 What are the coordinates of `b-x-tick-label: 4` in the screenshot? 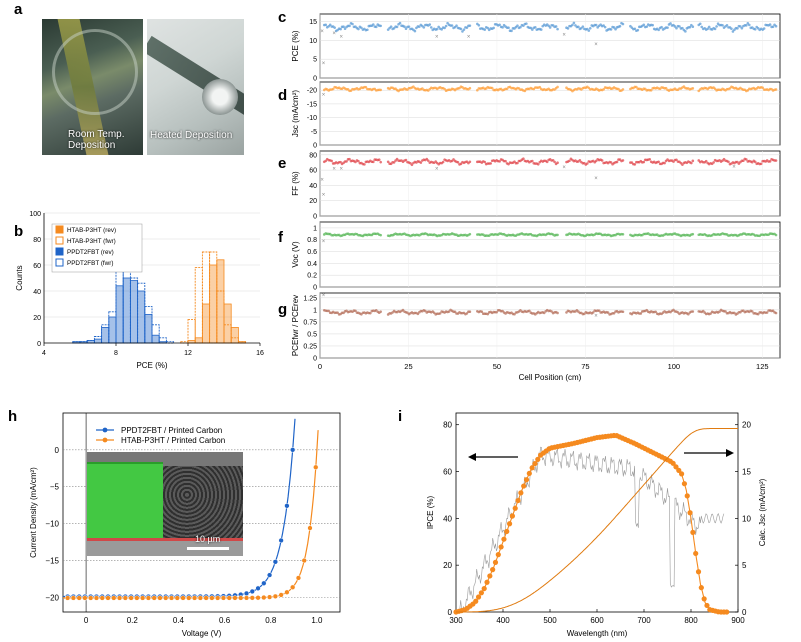 It's located at (44, 353).